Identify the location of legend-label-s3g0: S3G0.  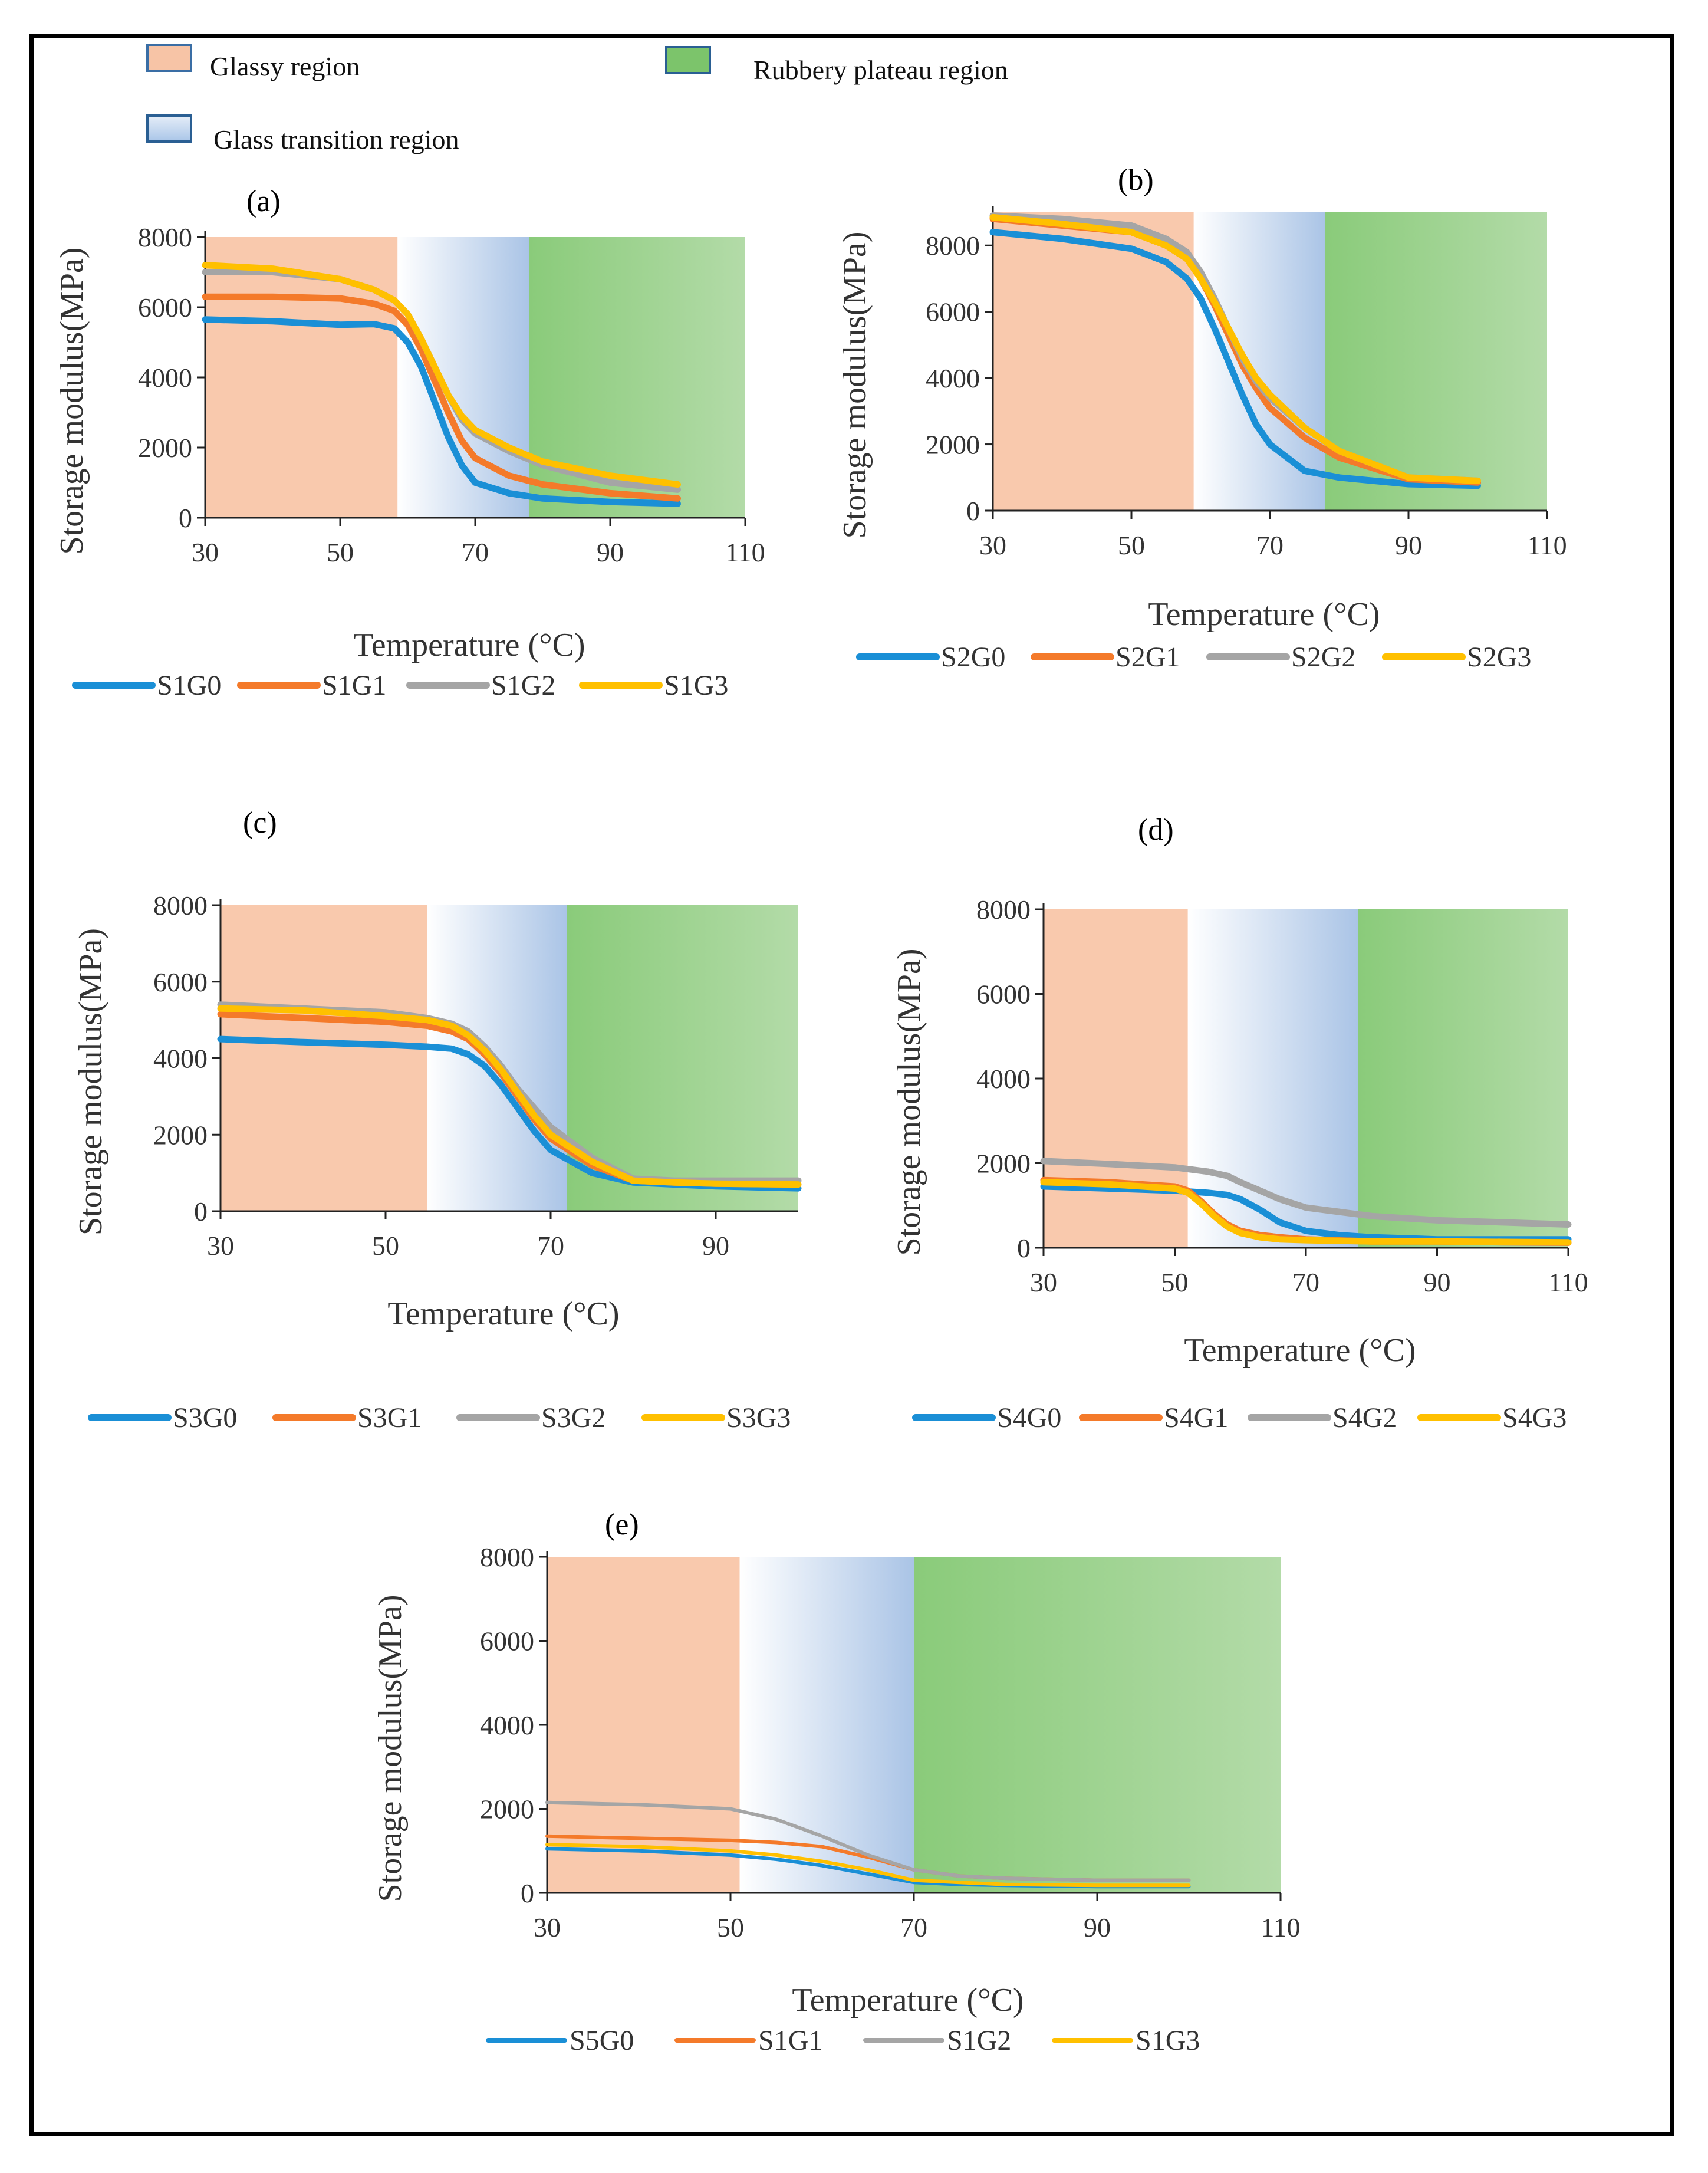
(205, 1418).